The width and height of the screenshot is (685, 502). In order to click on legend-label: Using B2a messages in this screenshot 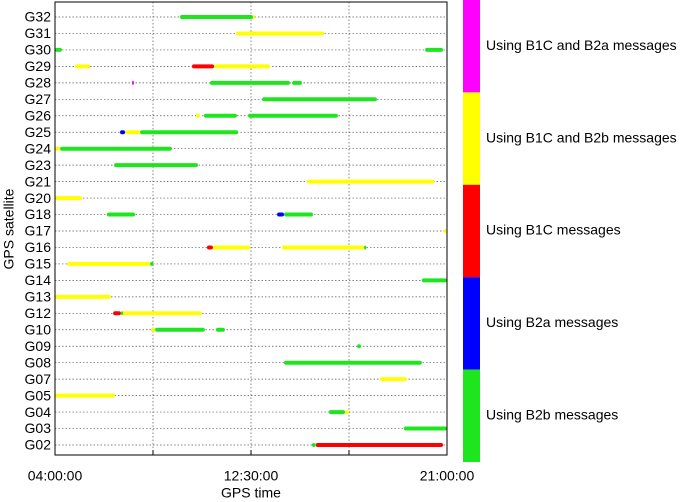, I will do `click(552, 322)`.